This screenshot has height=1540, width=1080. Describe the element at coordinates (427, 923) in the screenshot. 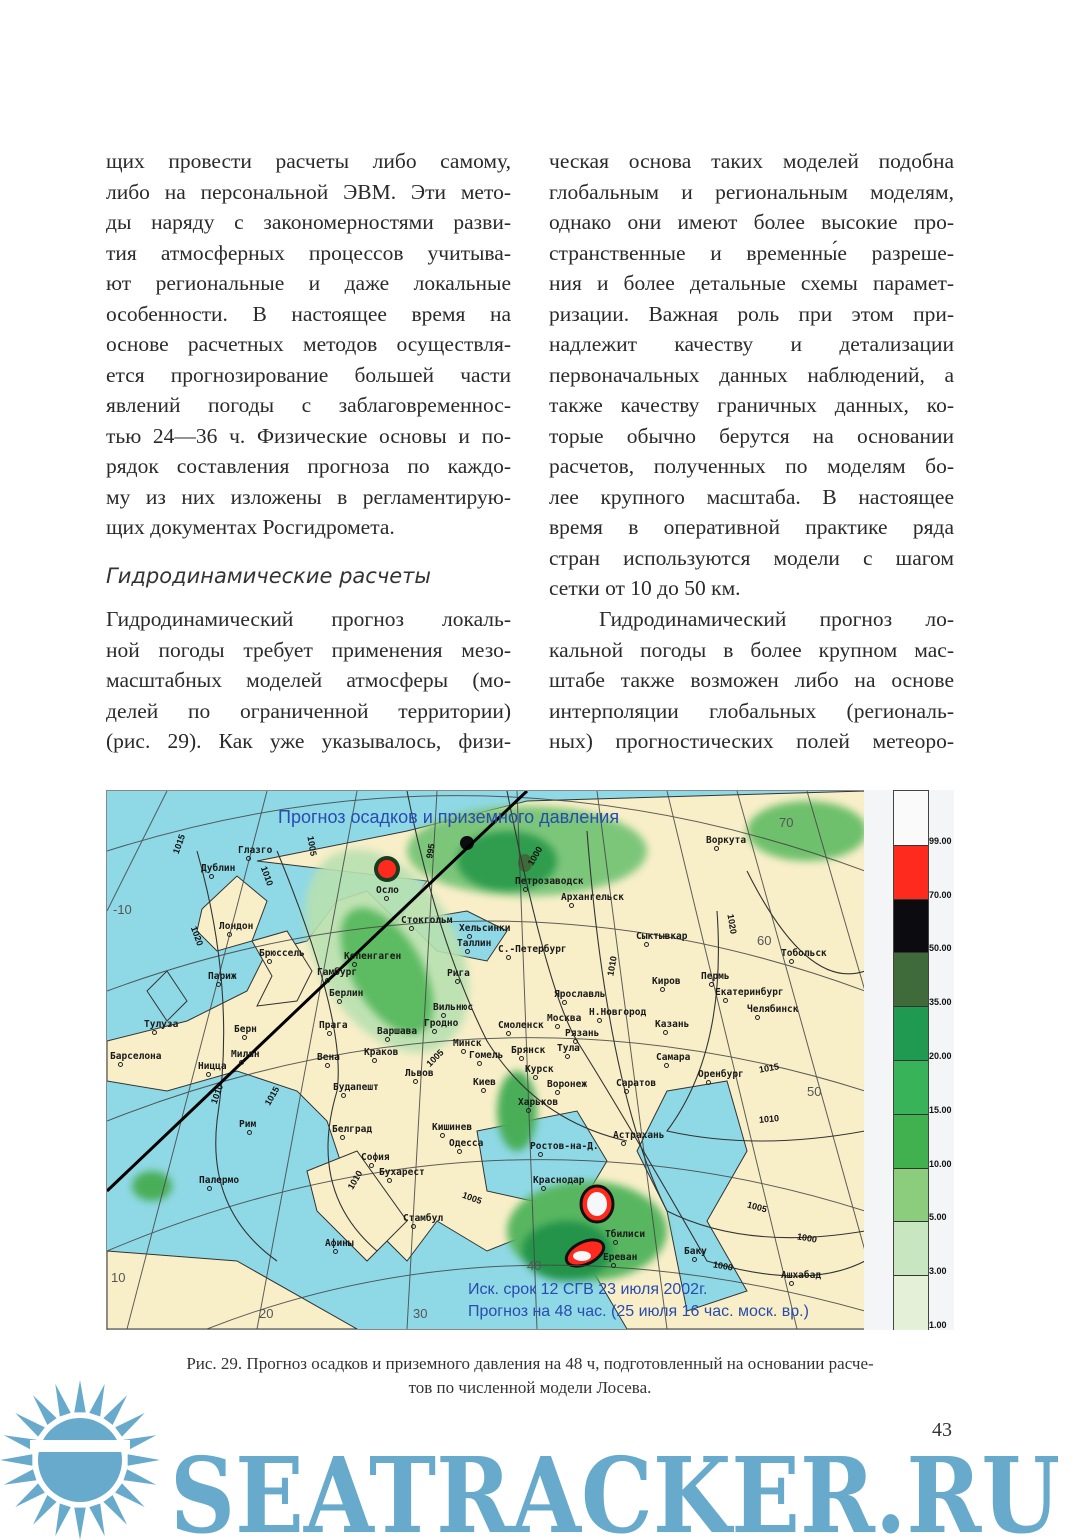

I see `city-label: Стокгольм` at that location.